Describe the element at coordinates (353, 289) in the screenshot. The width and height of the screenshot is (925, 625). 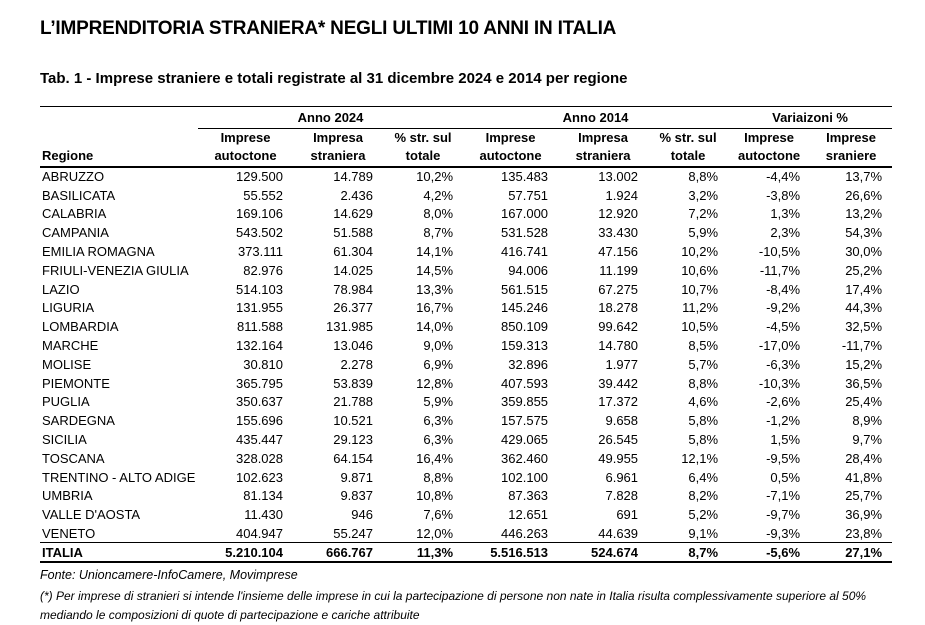
I see `value-cell: 78.984` at that location.